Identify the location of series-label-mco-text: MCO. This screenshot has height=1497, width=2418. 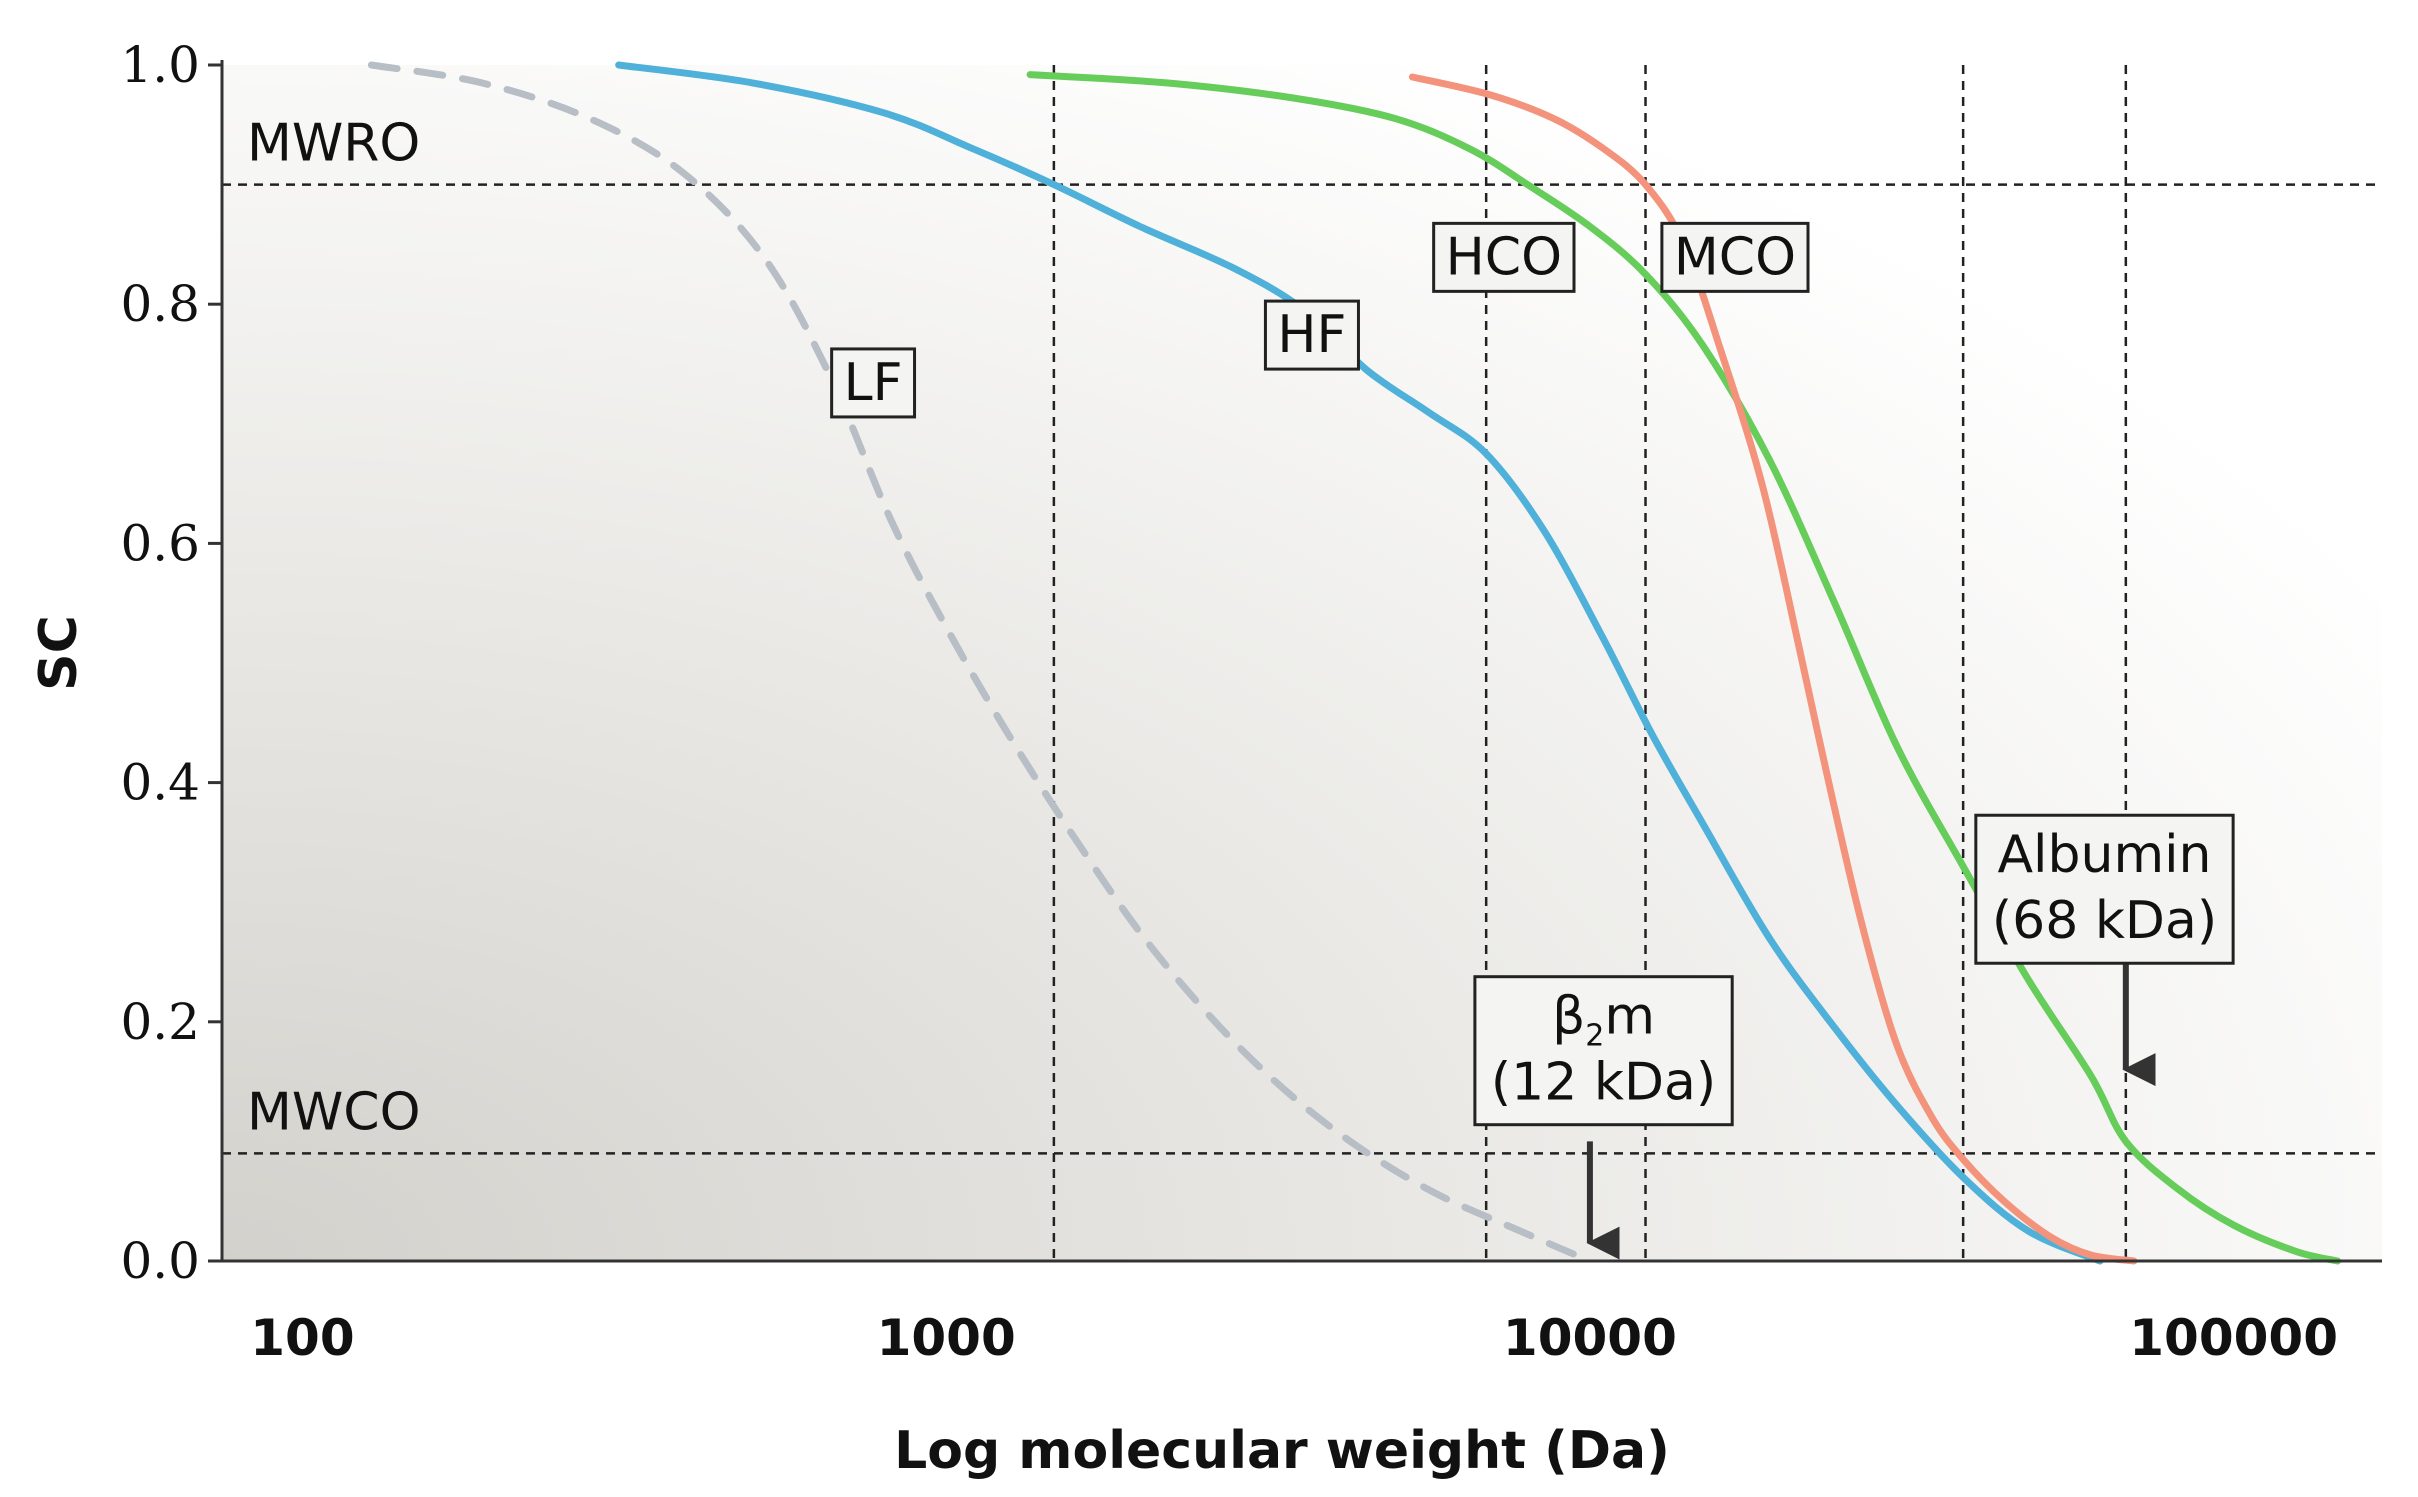
(1735, 257).